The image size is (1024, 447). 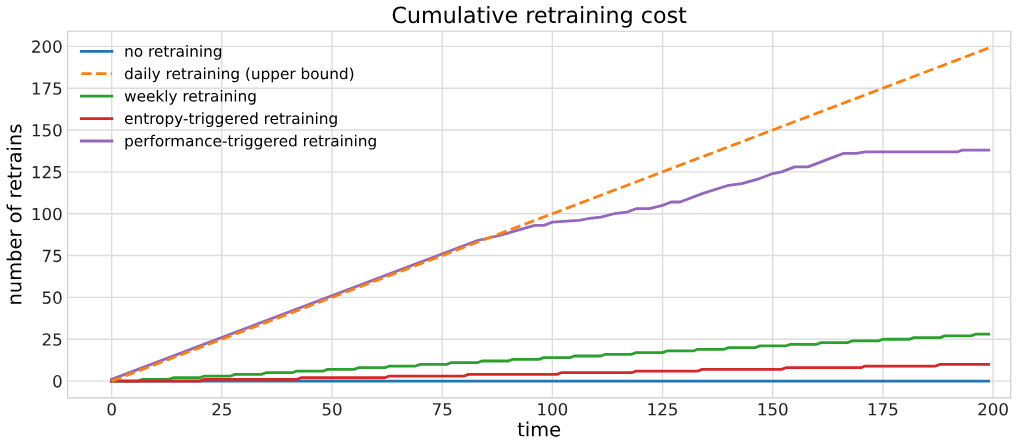 I want to click on x-tick-label: 100, so click(x=553, y=409).